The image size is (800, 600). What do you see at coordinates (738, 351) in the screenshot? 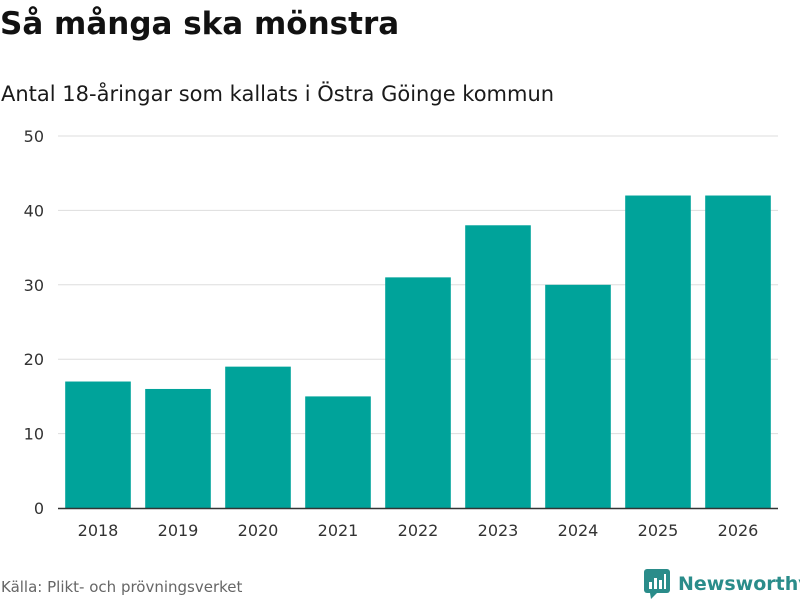
I see `bar-2026` at bounding box center [738, 351].